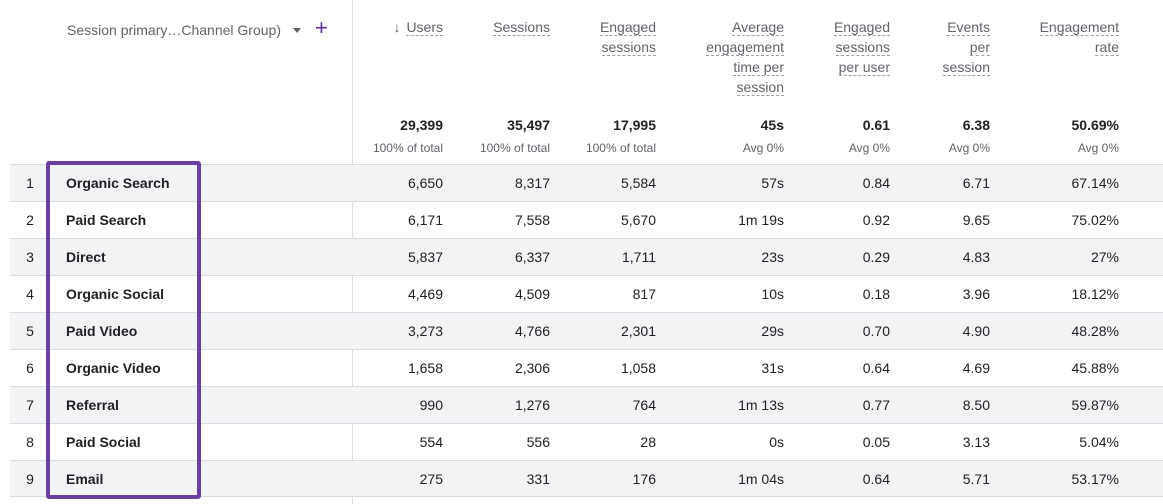 Image resolution: width=1163 pixels, height=504 pixels. What do you see at coordinates (876, 220) in the screenshot?
I see `metric-cell-engaged-per-user: 0.92` at bounding box center [876, 220].